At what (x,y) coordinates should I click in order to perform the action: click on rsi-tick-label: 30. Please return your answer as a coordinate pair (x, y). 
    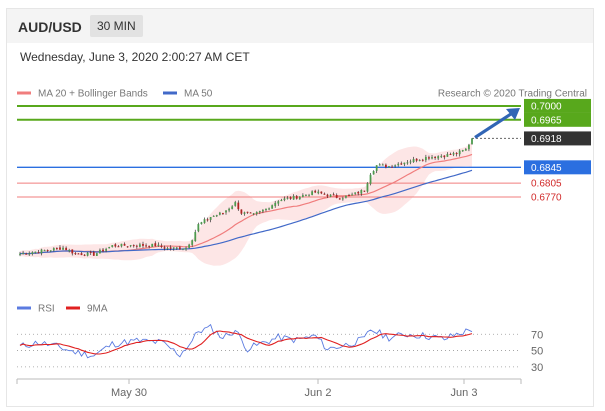
    Looking at the image, I should click on (537, 368).